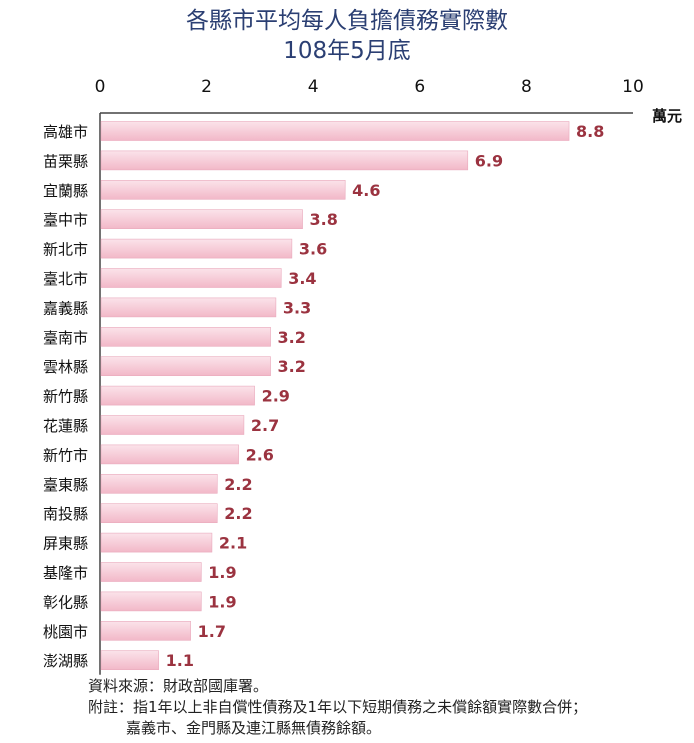 This screenshot has height=743, width=694. What do you see at coordinates (65, 338) in the screenshot?
I see `category-label-7: 臺南市` at bounding box center [65, 338].